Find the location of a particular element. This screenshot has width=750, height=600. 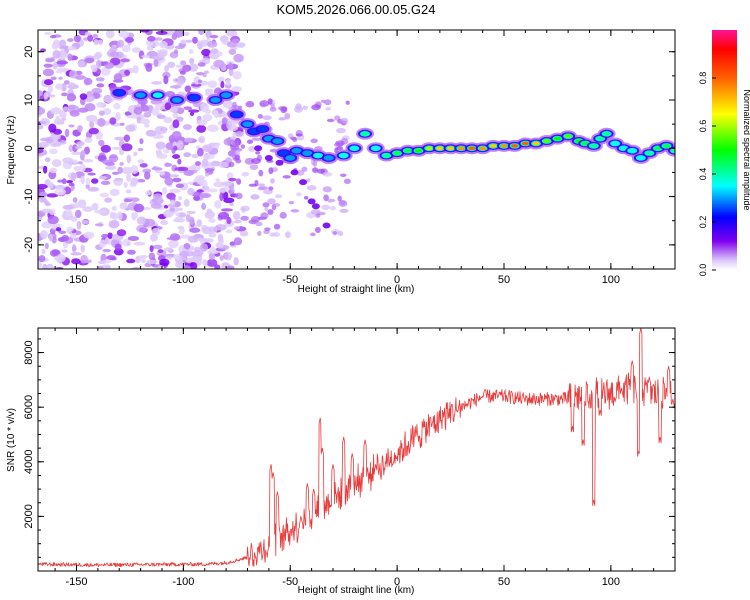

x-tick-label: 0 is located at coordinates (397, 582).